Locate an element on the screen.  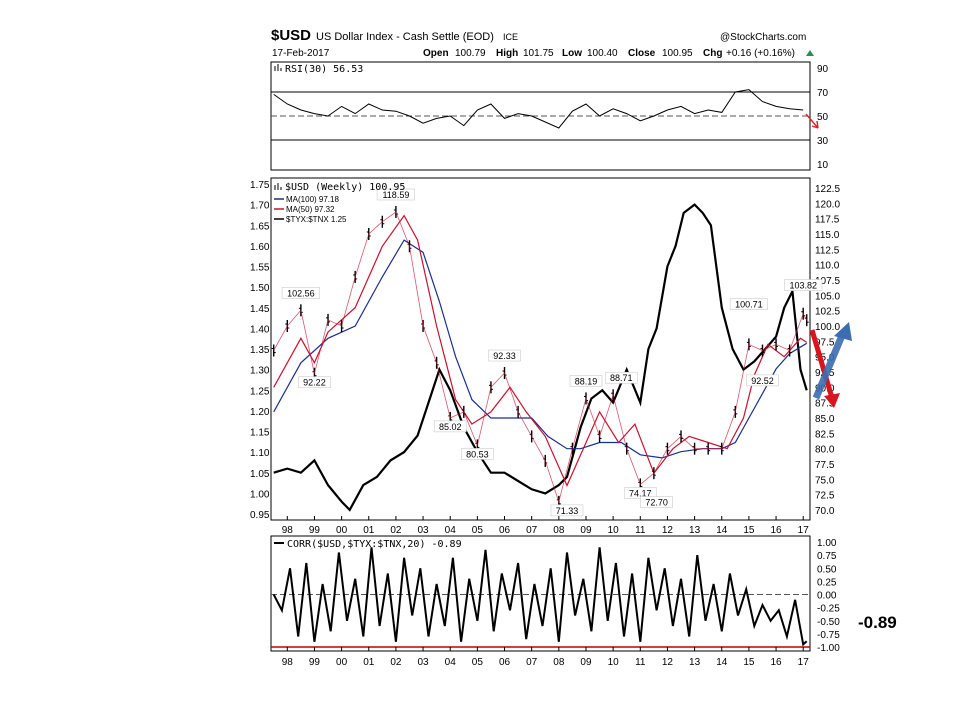
left-axis-tick-label: 1.25 is located at coordinates (260, 391).